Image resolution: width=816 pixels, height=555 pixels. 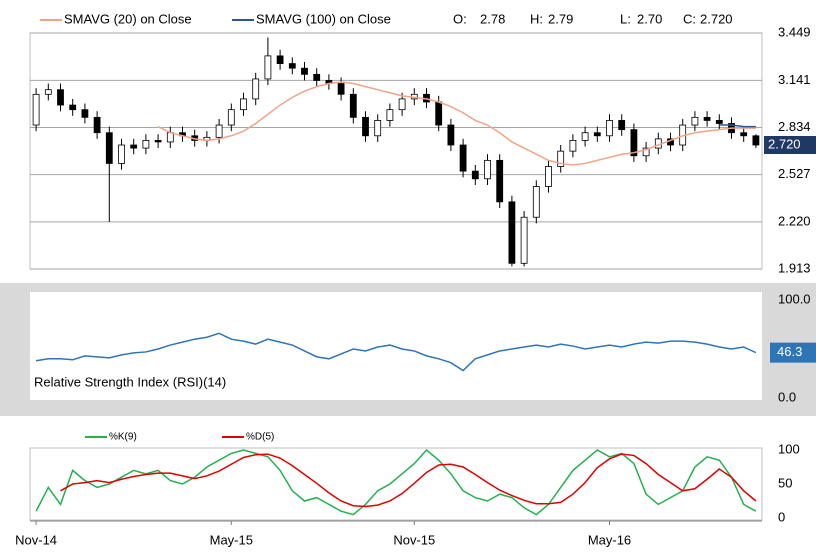 I want to click on header-label: L:, so click(x=625, y=18).